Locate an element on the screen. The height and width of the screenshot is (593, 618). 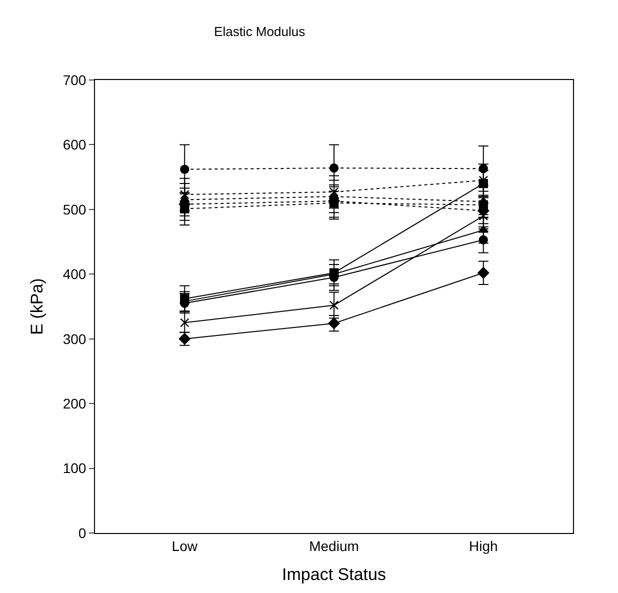
x-tick-label: High is located at coordinates (483, 546).